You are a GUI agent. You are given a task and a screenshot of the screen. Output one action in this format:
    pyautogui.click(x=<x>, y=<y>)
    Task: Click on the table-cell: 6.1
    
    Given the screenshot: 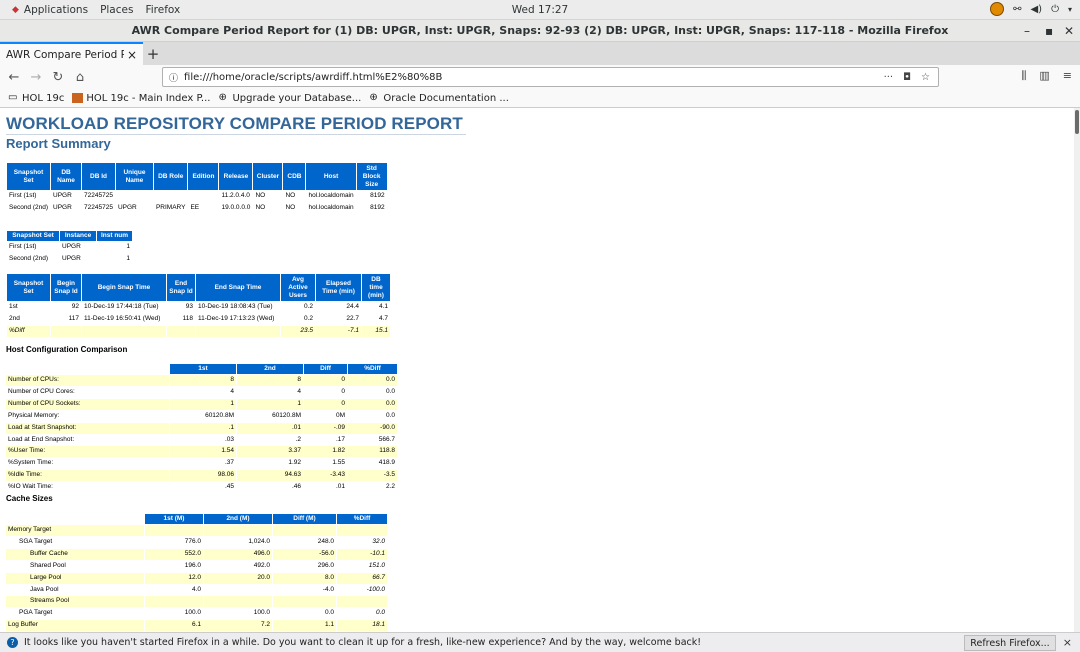 What is the action you would take?
    pyautogui.click(x=174, y=626)
    